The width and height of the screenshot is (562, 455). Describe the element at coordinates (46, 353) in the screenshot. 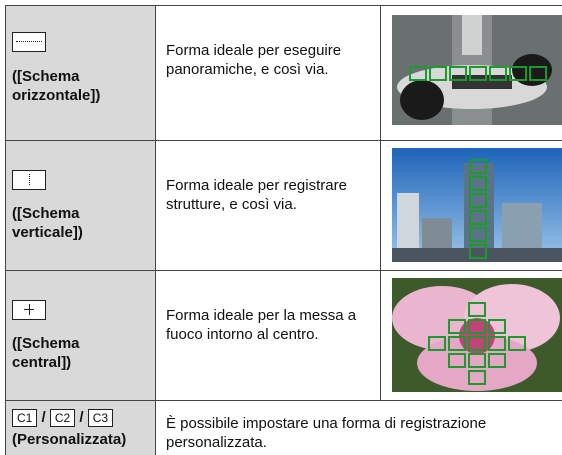

I see `label: ([Schema central])` at that location.